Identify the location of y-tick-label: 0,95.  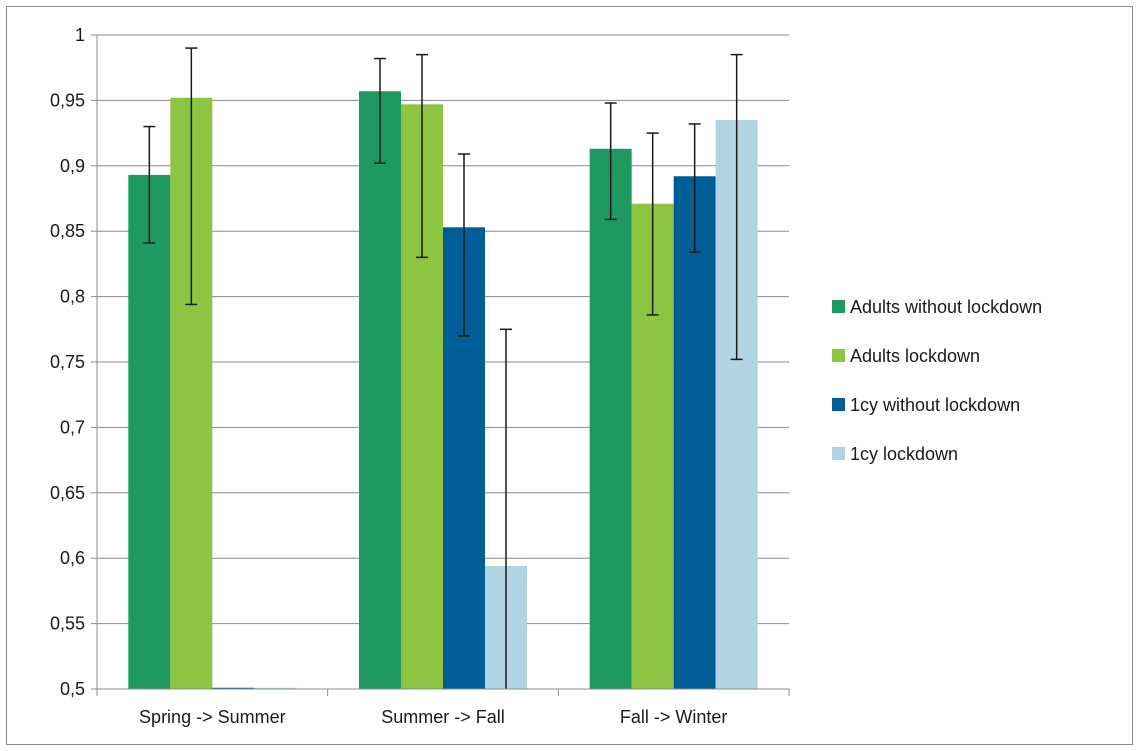
(67, 100).